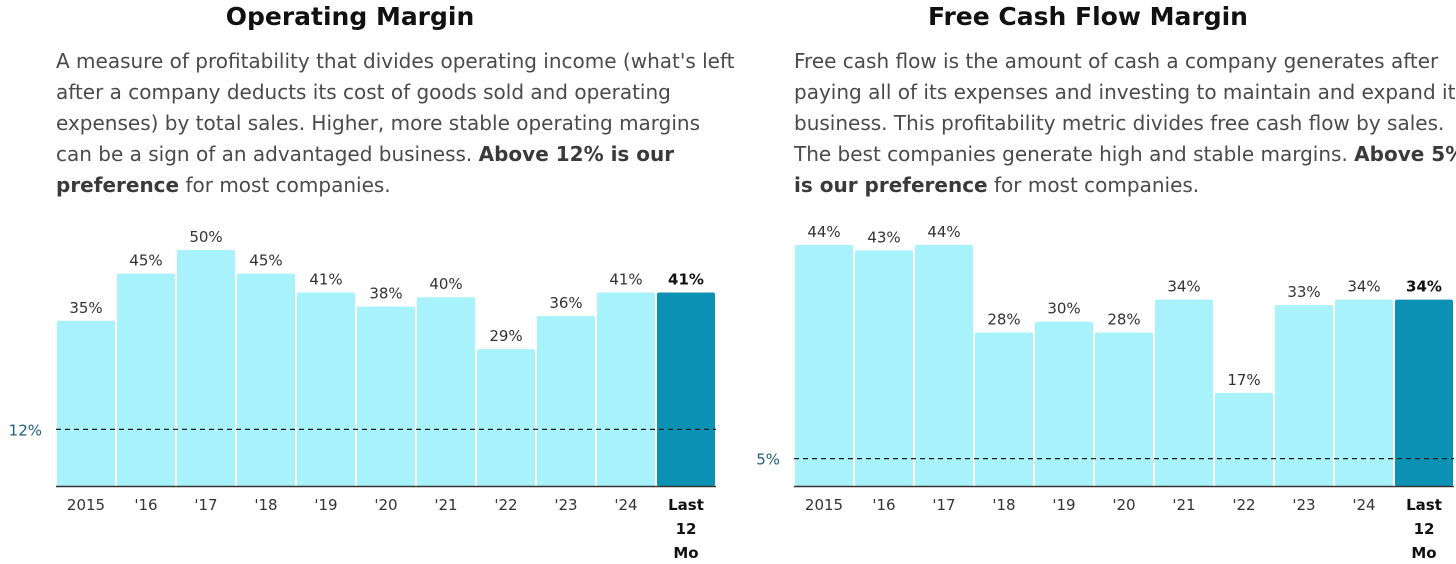  What do you see at coordinates (565, 303) in the screenshot?
I see `bar-value-label: 36%` at bounding box center [565, 303].